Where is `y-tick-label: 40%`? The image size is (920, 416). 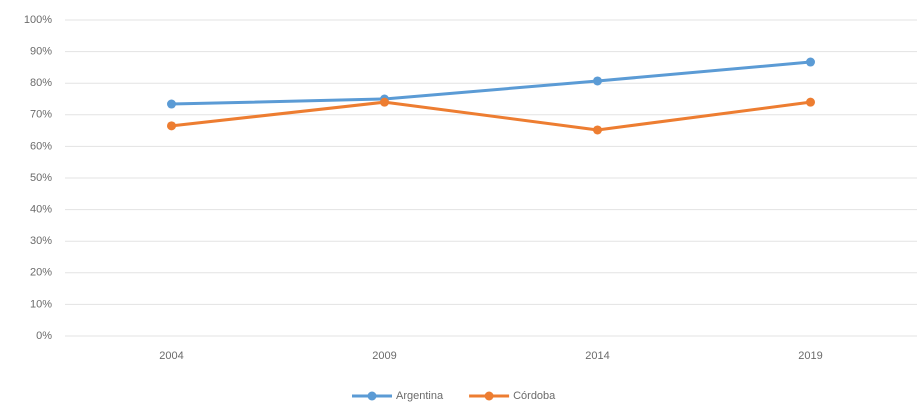 y-tick-label: 40% is located at coordinates (41, 210).